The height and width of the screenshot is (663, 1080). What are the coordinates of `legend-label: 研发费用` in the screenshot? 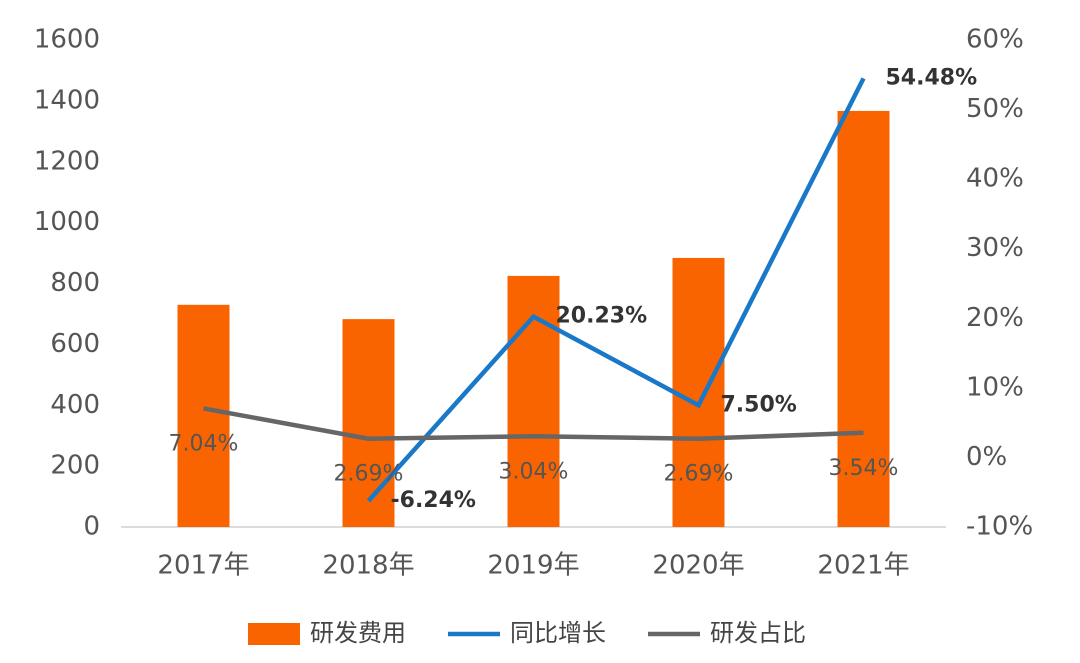 It's located at (358, 633).